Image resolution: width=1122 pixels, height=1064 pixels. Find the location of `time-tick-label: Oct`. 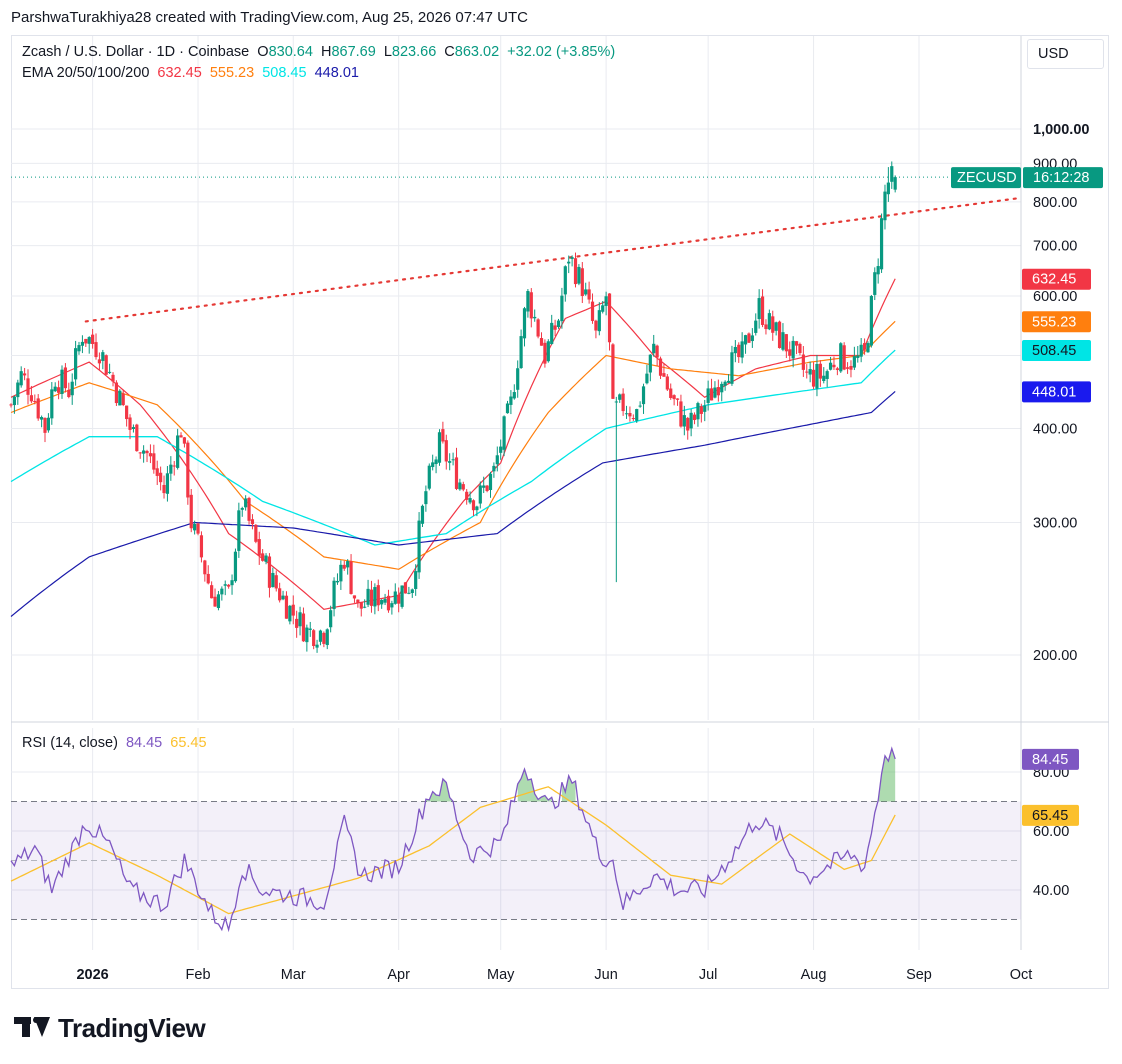

time-tick-label: Oct is located at coordinates (1021, 975).